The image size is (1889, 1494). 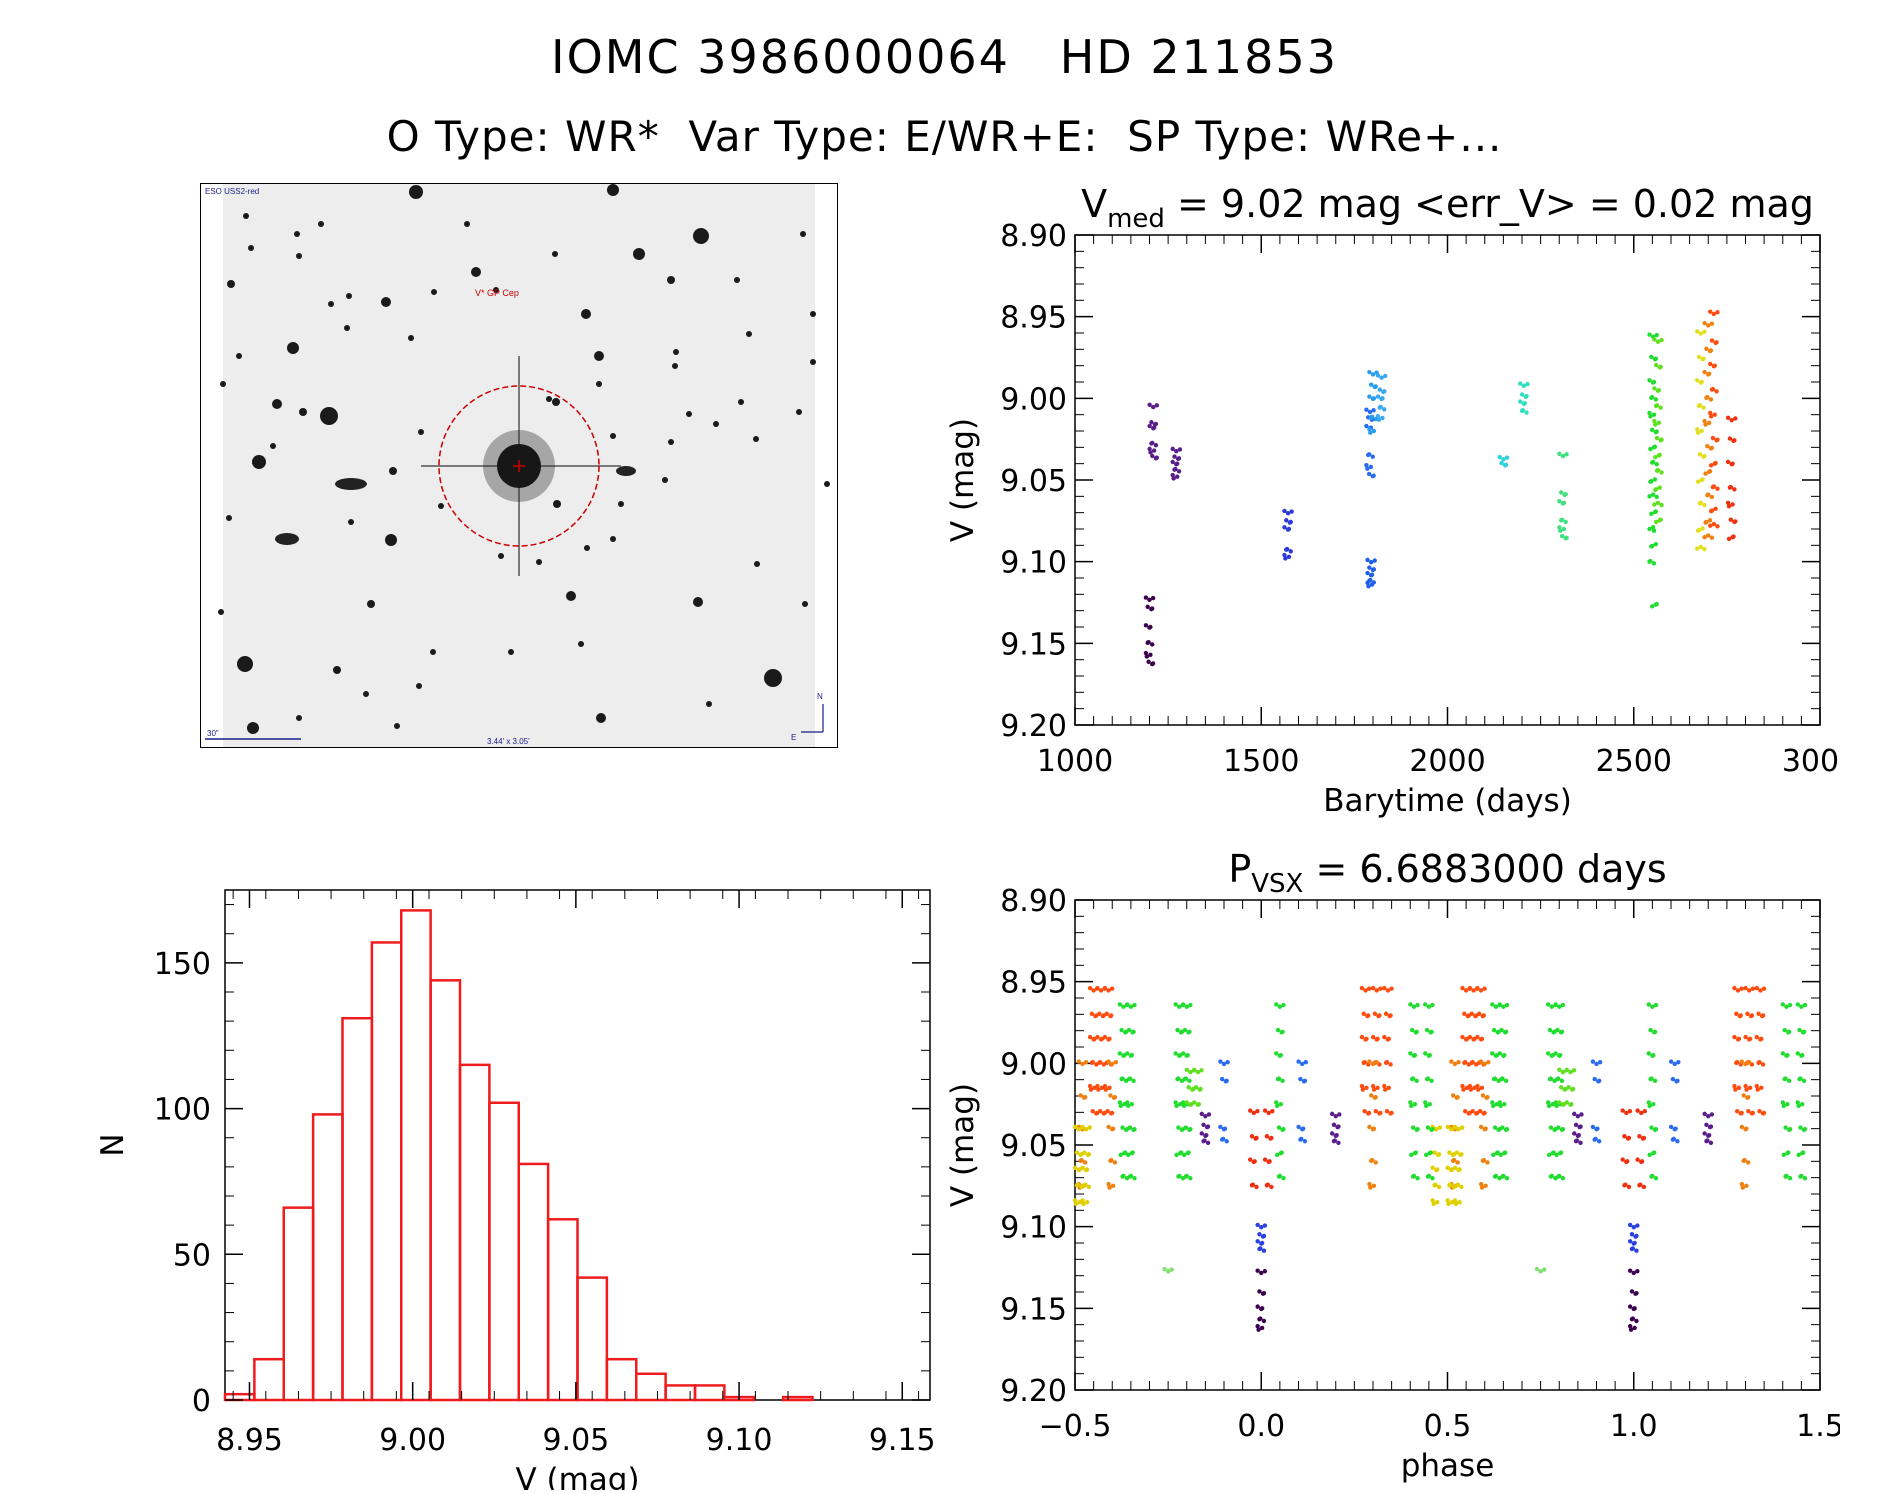 I want to click on x-tick-label: 1000, so click(x=1075, y=761).